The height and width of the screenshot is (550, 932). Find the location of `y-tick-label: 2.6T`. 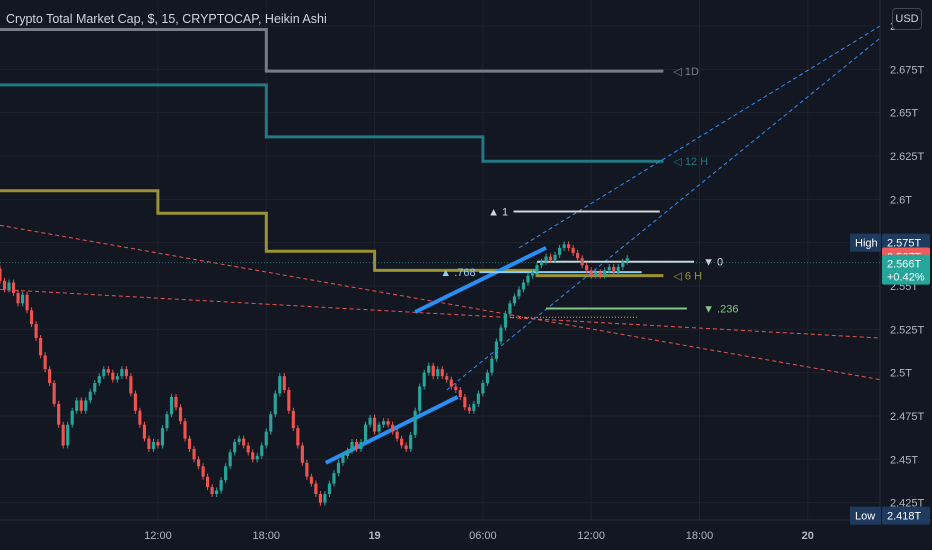

y-tick-label: 2.6T is located at coordinates (901, 200).